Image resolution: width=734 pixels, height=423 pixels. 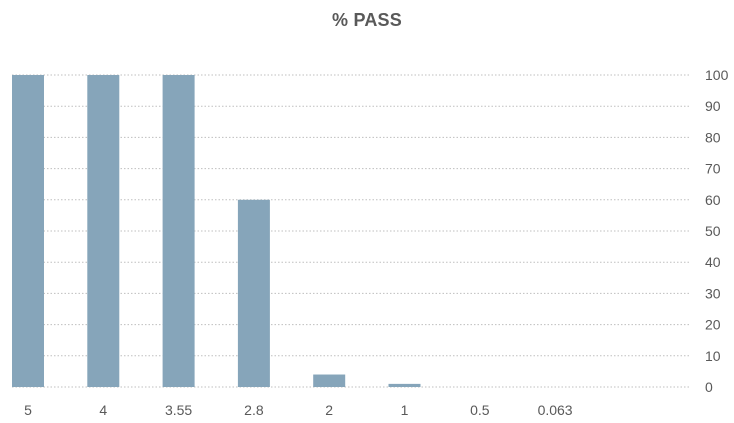 I want to click on x-tick-label: 5, so click(x=28, y=410).